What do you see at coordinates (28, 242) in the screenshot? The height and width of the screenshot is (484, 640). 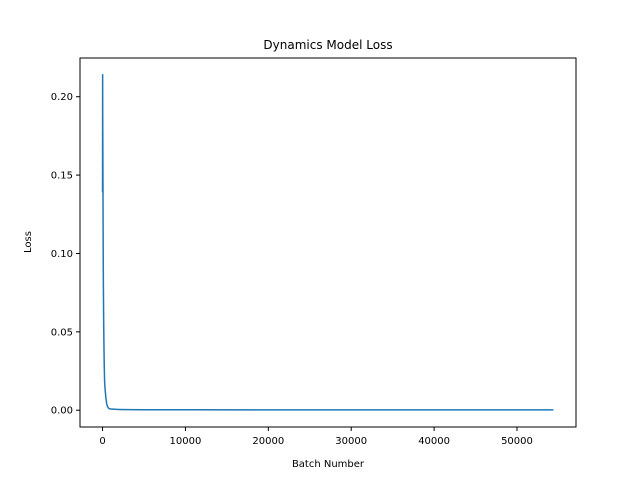 I see `y-axis-label: Loss` at bounding box center [28, 242].